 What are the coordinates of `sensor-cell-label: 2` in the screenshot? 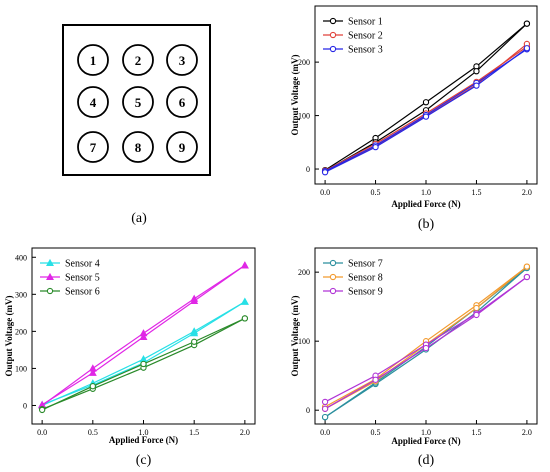 It's located at (138, 60).